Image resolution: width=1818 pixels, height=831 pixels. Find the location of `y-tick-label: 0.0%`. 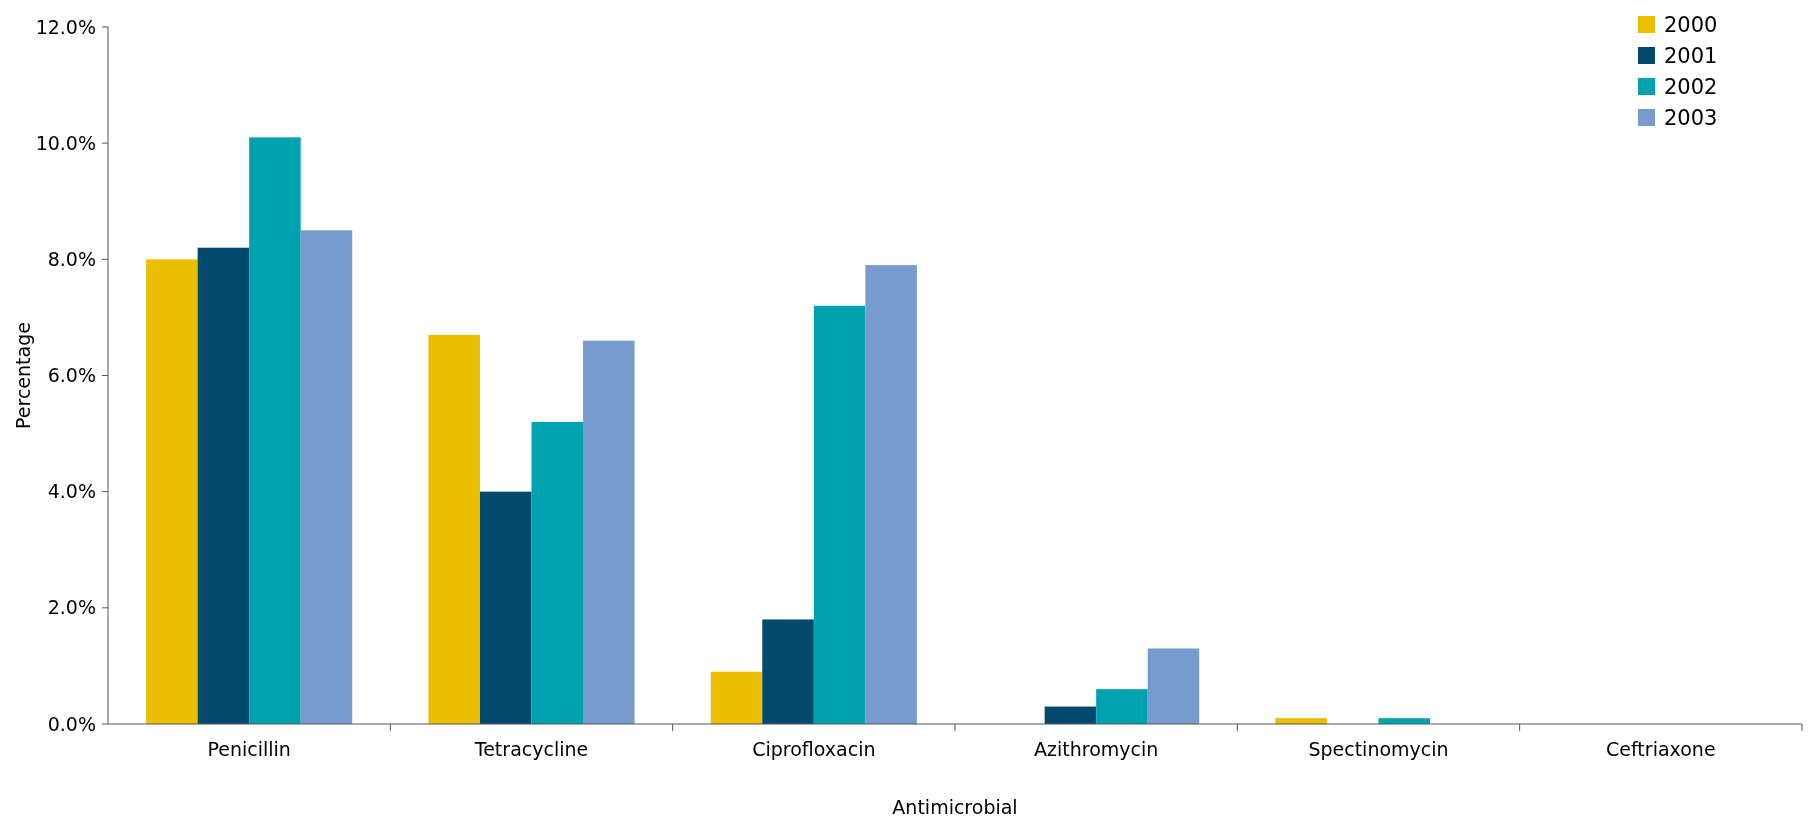

y-tick-label: 0.0% is located at coordinates (71, 723).